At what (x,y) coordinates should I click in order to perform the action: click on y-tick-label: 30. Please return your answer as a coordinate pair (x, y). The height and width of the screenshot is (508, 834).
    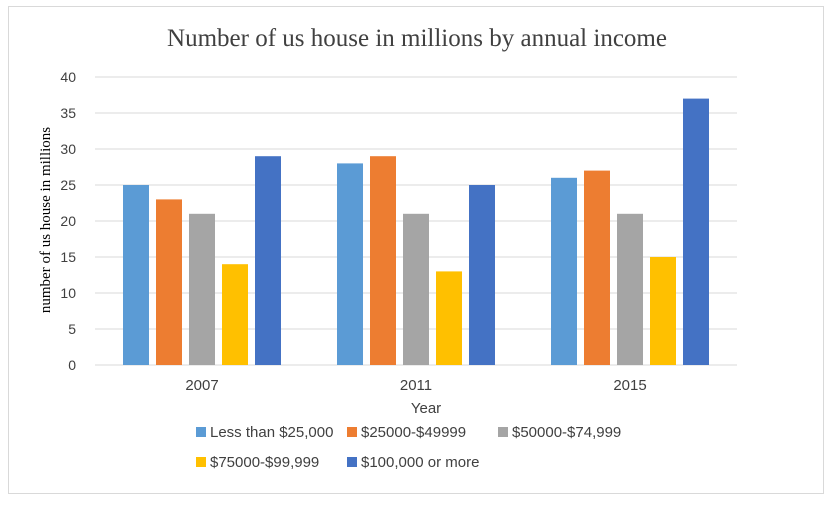
    Looking at the image, I should click on (68, 149).